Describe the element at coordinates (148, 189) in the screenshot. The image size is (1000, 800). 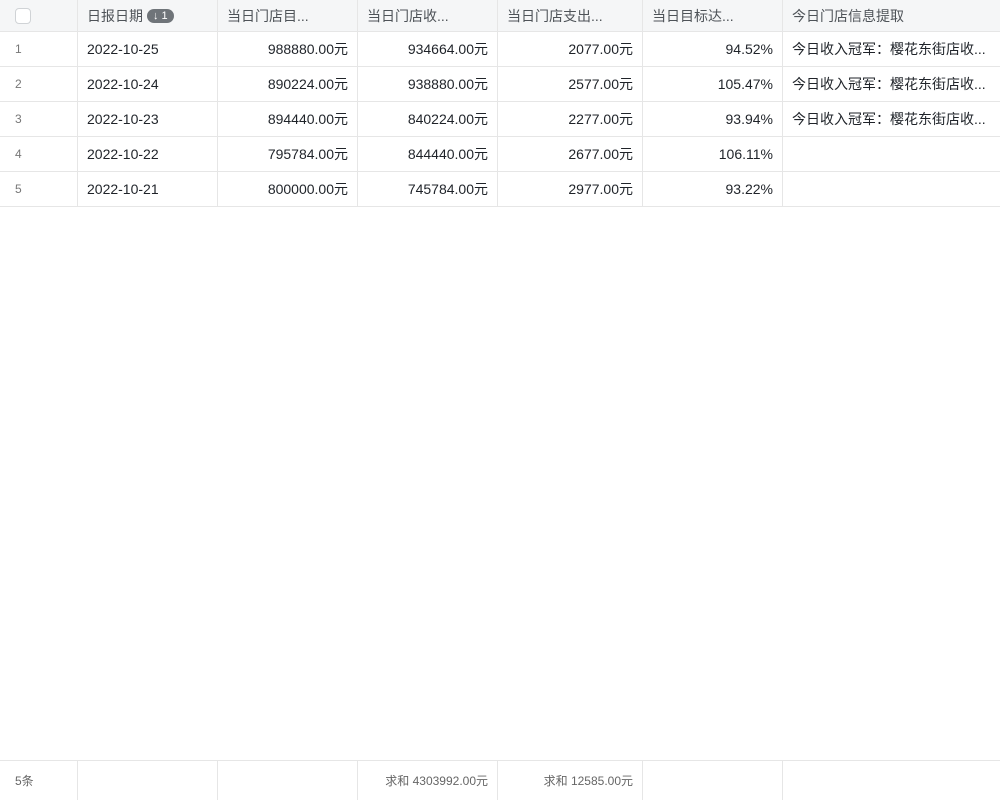
I see `date-cell: 2022-10-21` at that location.